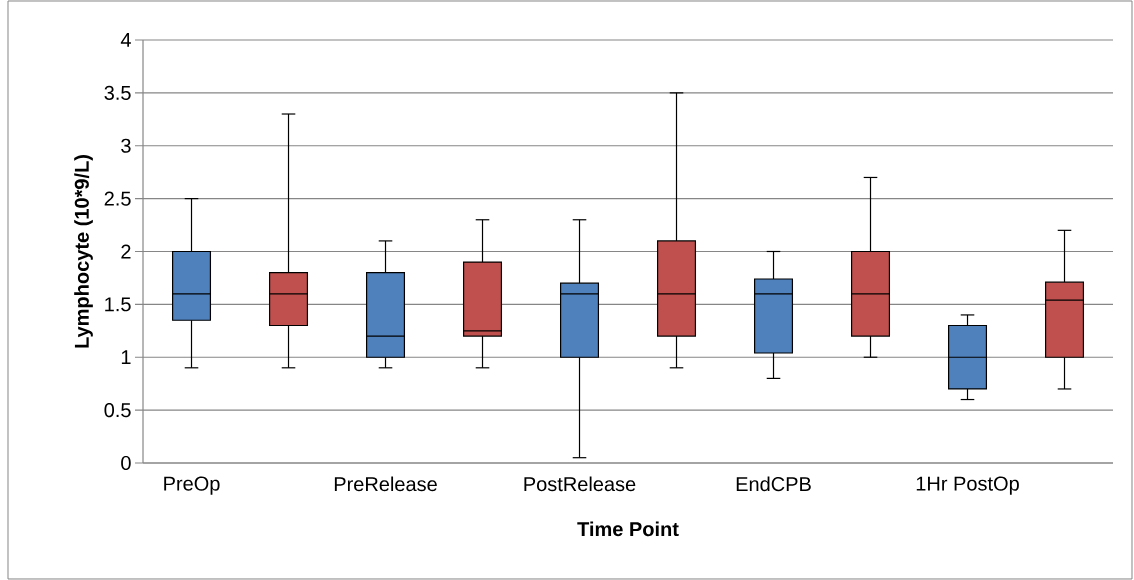  I want to click on y-tick-label: 1, so click(126, 357).